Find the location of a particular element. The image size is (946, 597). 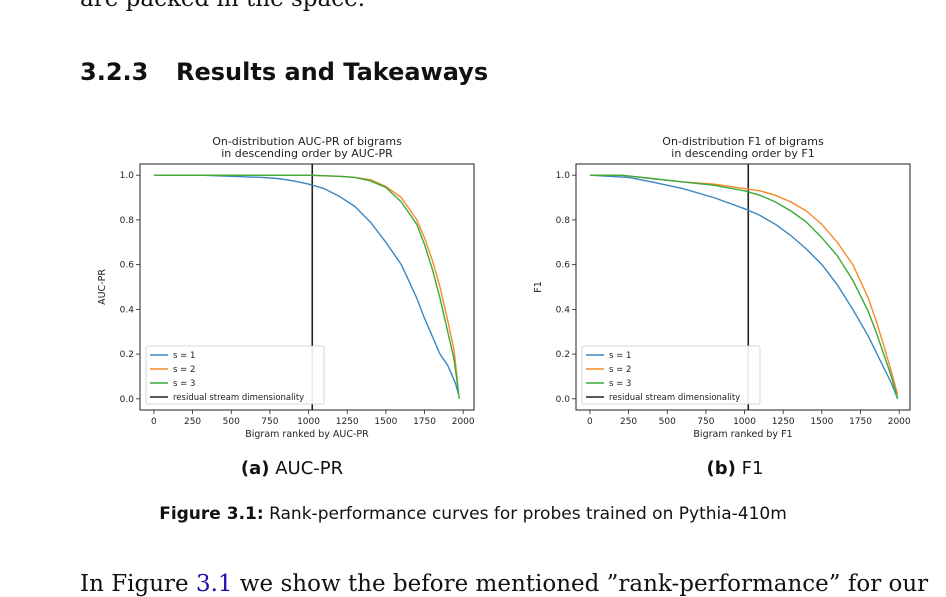

section-heading: 3.2.3 Results and Takeaways is located at coordinates (284, 72).